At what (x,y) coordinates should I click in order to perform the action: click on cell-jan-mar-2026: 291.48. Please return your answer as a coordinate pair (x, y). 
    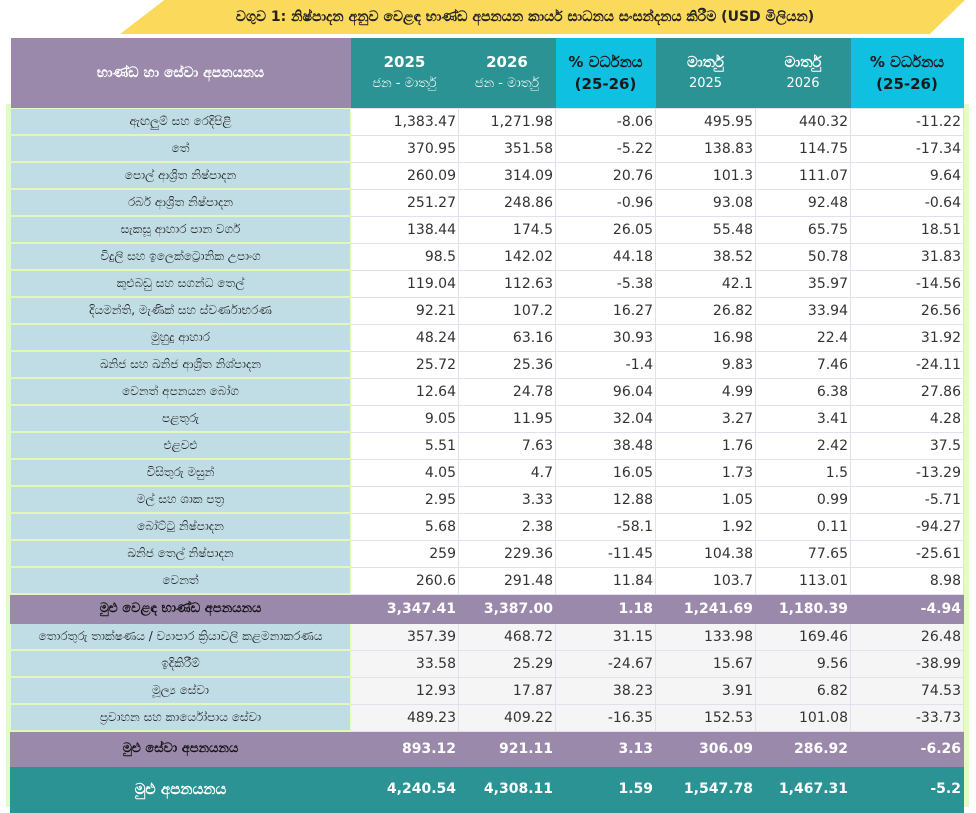
    Looking at the image, I should click on (507, 580).